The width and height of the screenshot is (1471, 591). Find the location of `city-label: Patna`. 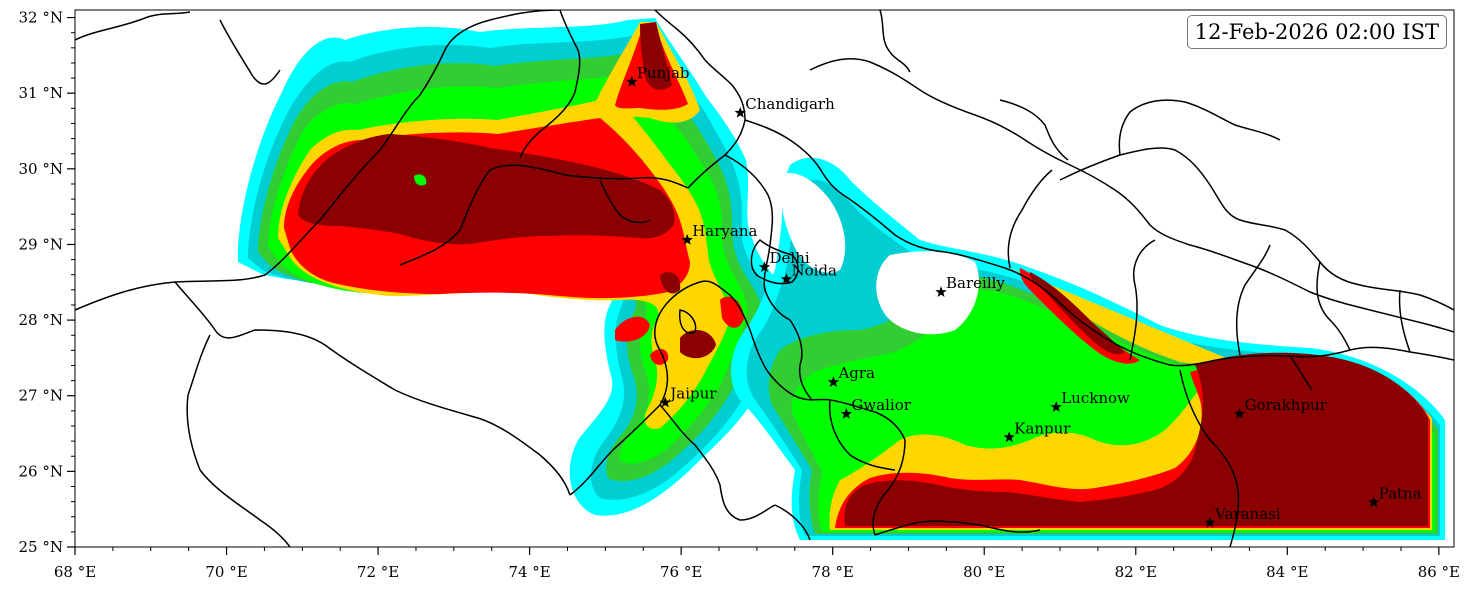

city-label: Patna is located at coordinates (1400, 493).